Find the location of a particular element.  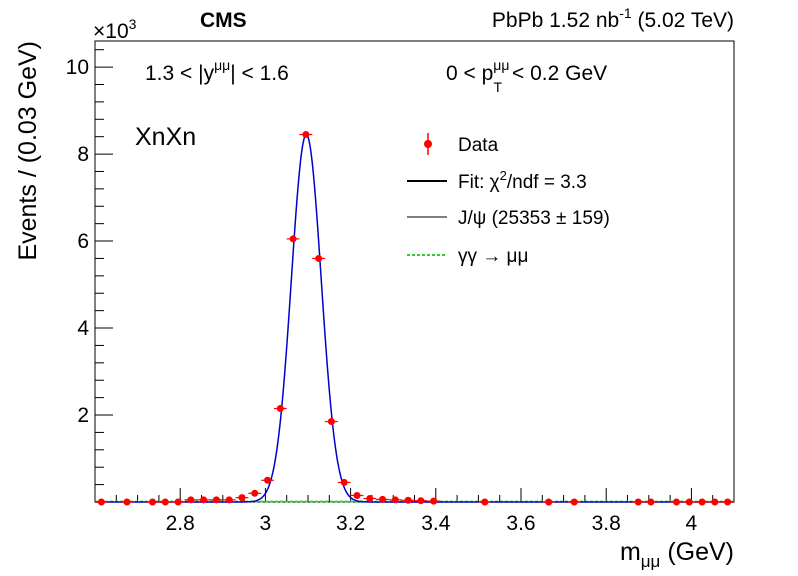

x-tick-label: 4 is located at coordinates (692, 523).